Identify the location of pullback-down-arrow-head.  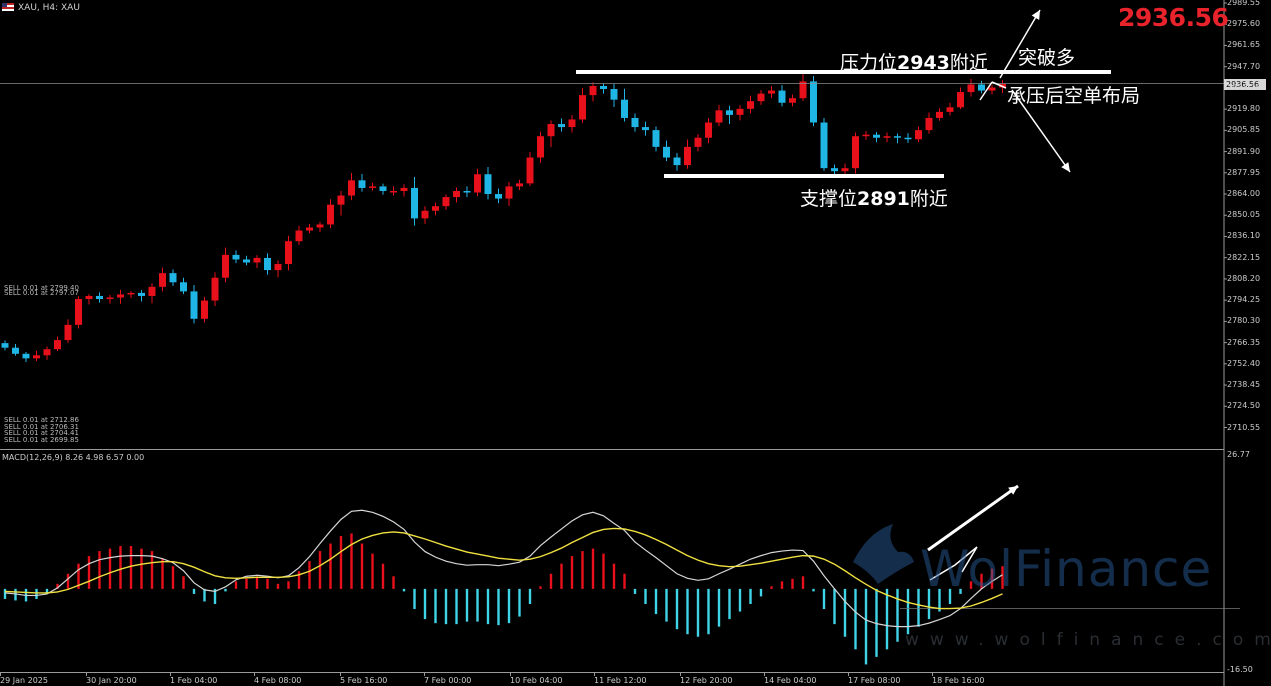
(1065, 167).